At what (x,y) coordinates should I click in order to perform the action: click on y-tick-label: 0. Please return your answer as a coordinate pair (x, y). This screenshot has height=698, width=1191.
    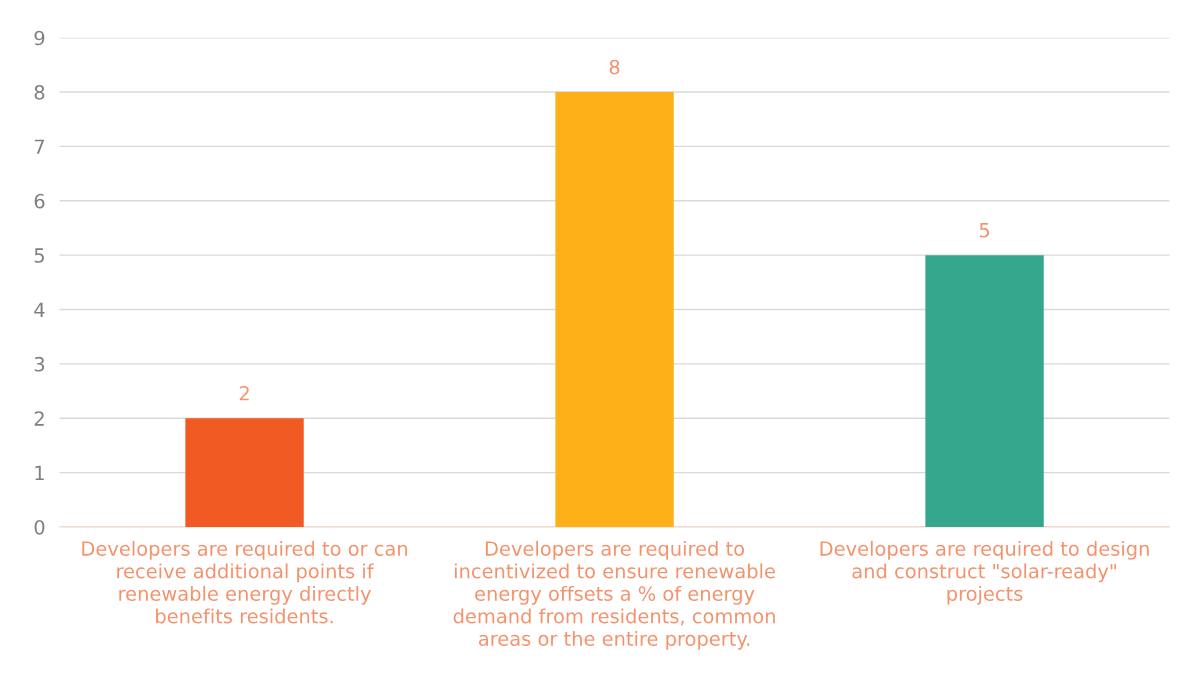
    Looking at the image, I should click on (39, 527).